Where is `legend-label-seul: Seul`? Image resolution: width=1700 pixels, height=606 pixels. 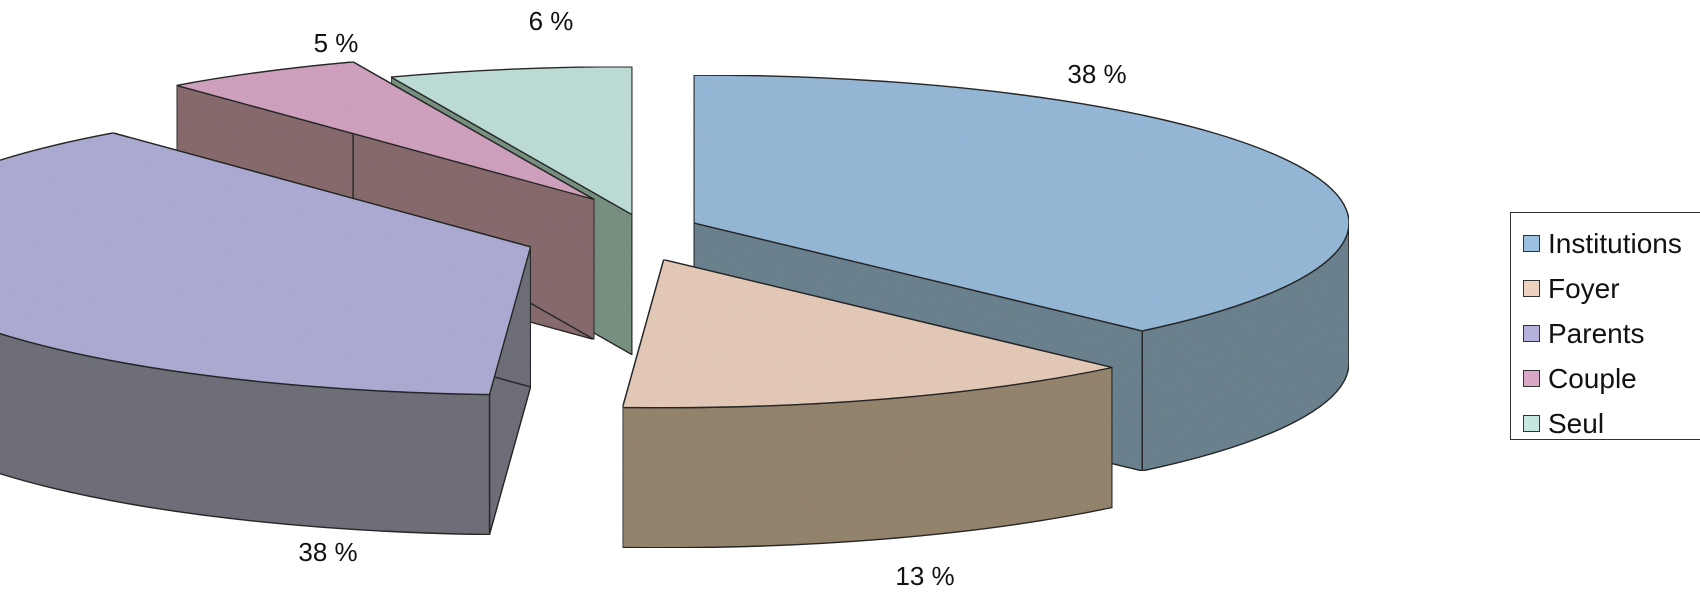
legend-label-seul: Seul is located at coordinates (1576, 423).